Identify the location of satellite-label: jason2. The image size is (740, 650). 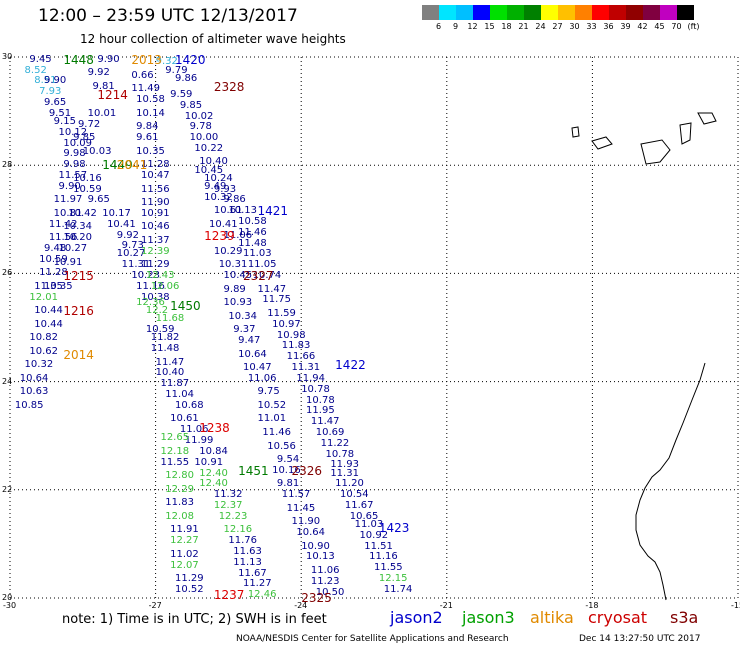
(416, 617).